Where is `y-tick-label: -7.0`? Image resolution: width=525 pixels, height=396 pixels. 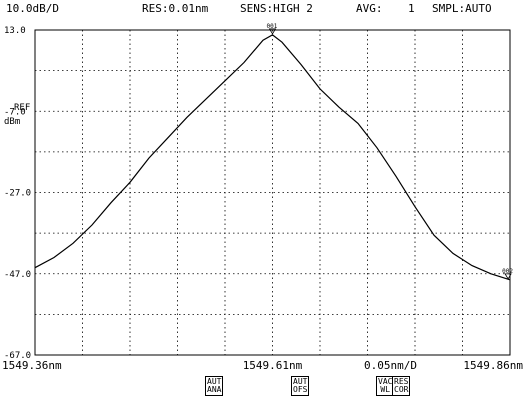 y-tick-label: -7.0 is located at coordinates (15, 112).